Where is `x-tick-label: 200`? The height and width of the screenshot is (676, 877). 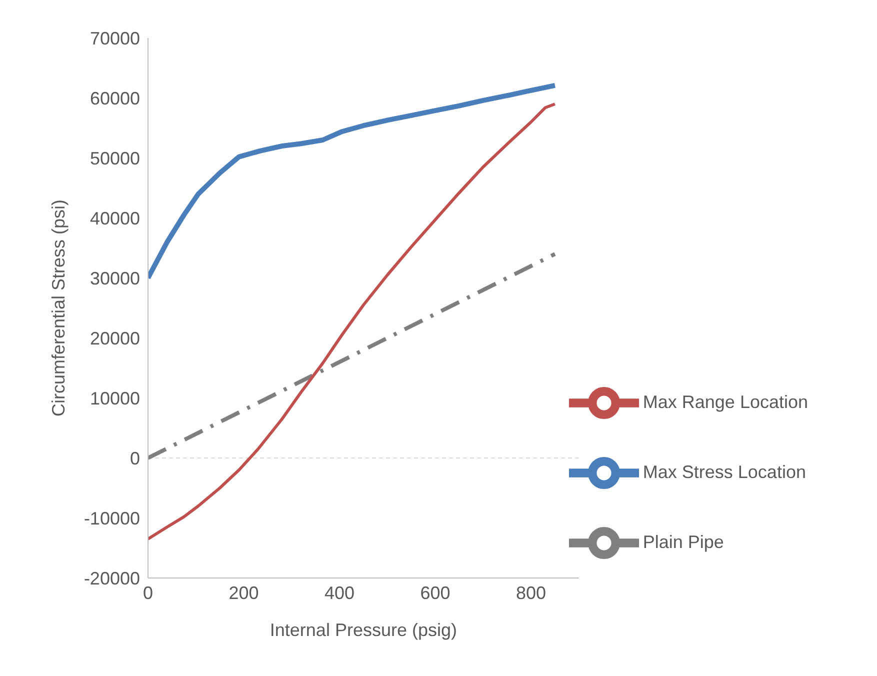 x-tick-label: 200 is located at coordinates (243, 592).